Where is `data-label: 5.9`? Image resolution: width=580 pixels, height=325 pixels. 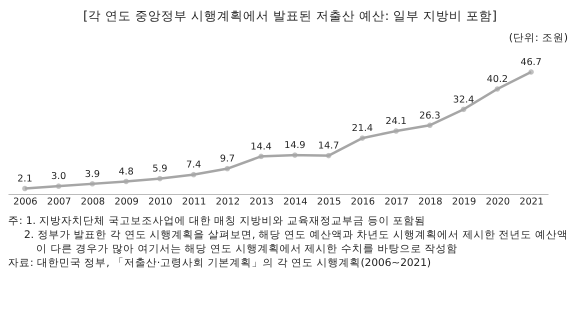 data-label: 5.9 is located at coordinates (160, 169).